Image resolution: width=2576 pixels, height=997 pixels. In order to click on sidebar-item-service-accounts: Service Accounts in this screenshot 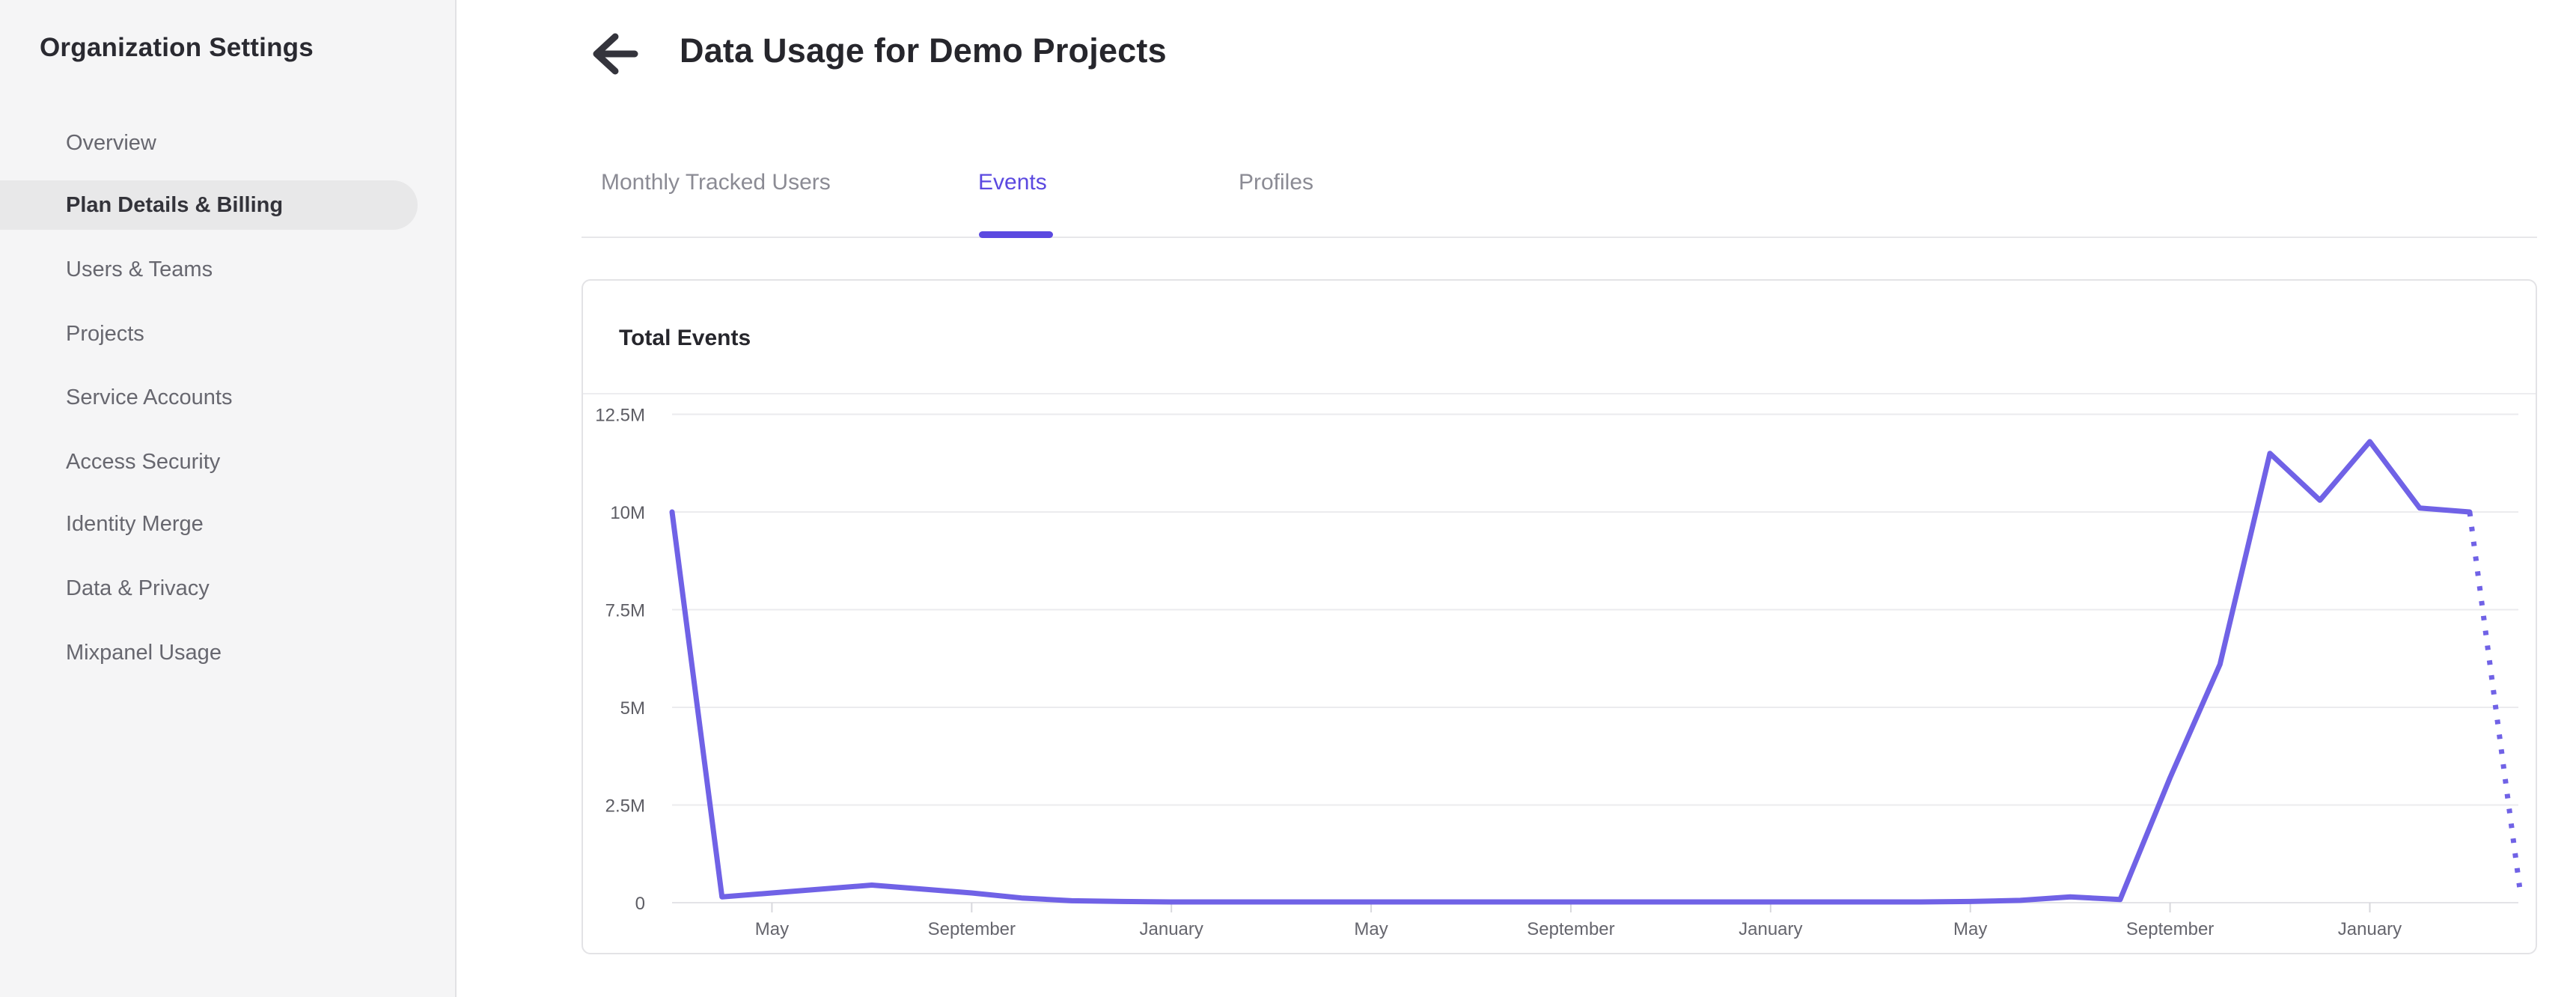, I will do `click(149, 397)`.